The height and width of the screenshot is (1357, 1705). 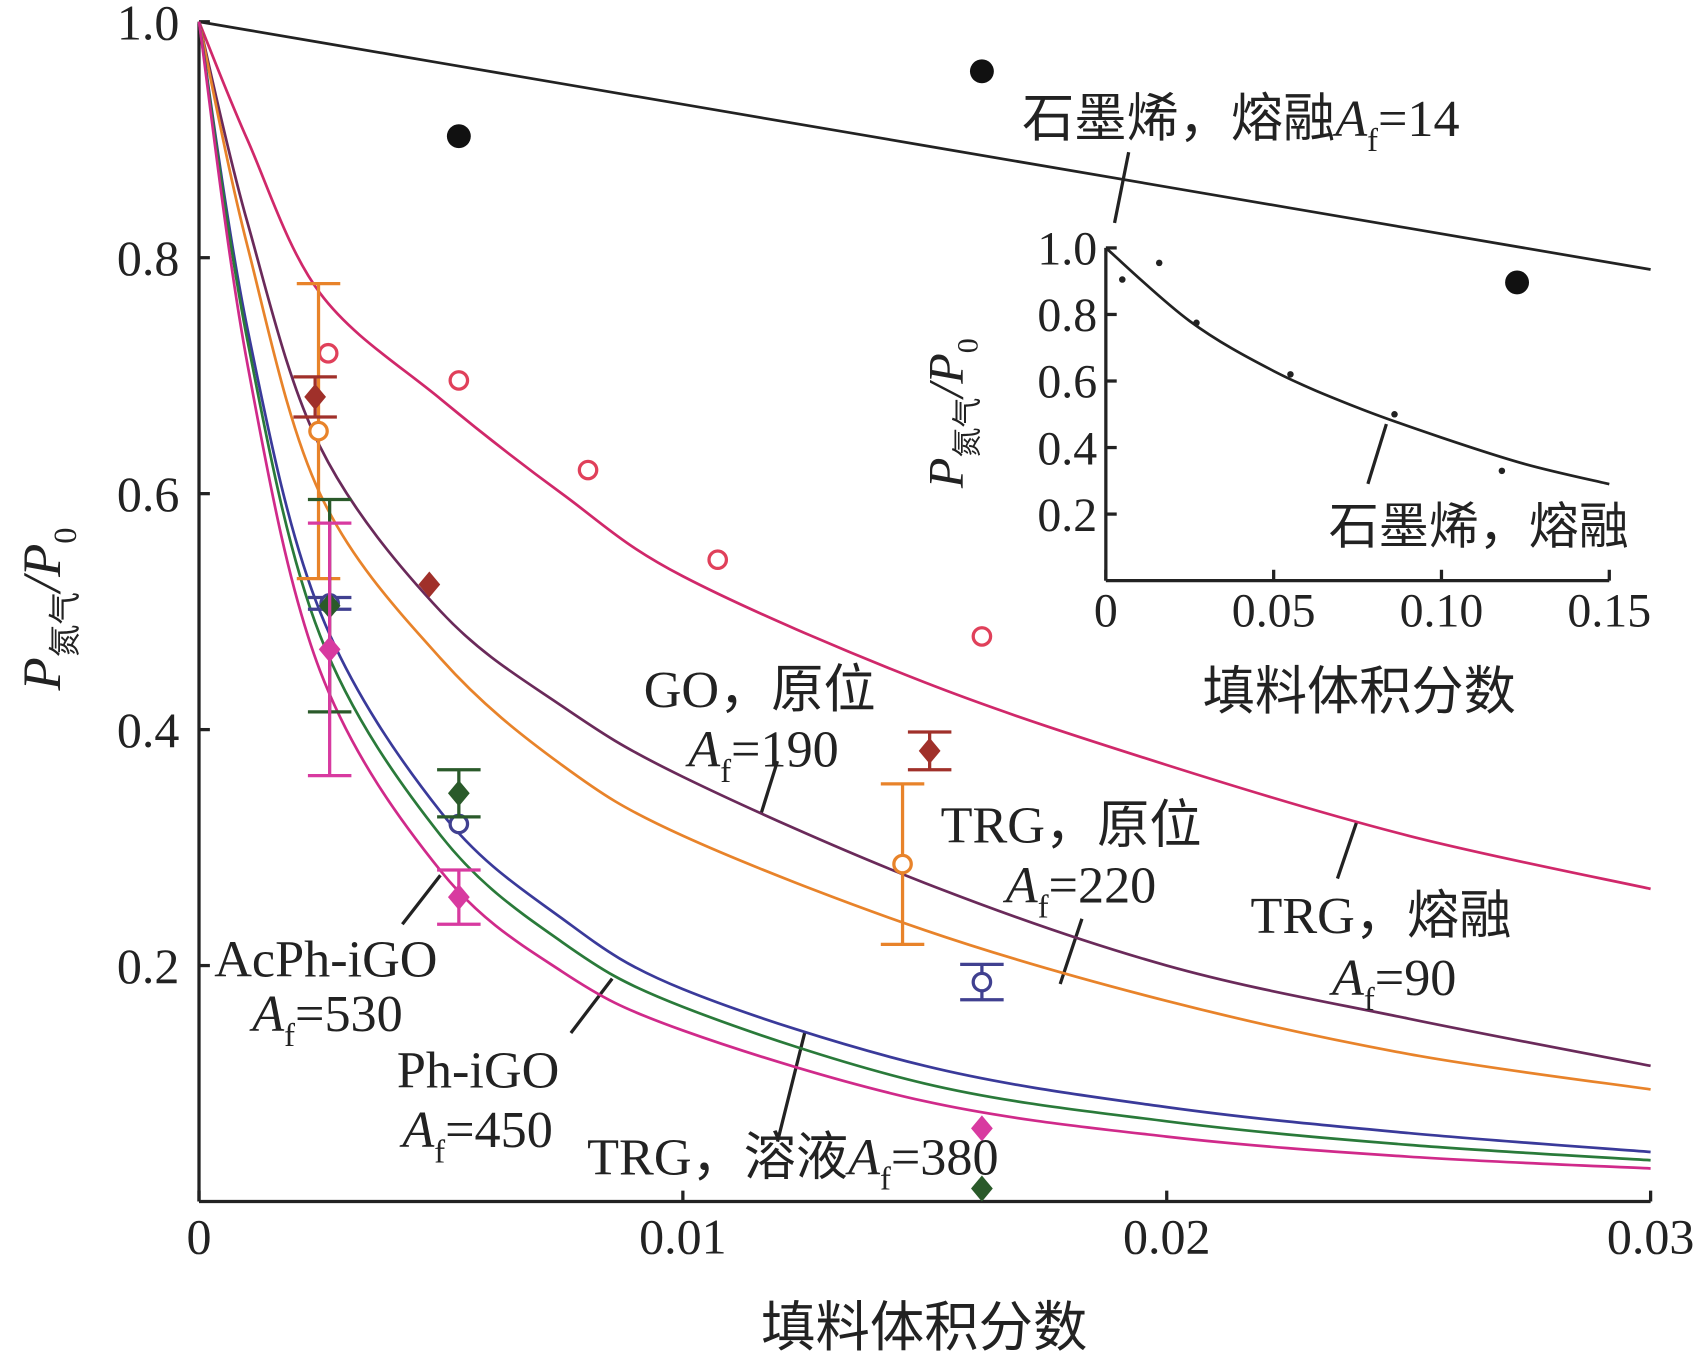 I want to click on annotation-text: GO，原位, so click(x=760, y=690).